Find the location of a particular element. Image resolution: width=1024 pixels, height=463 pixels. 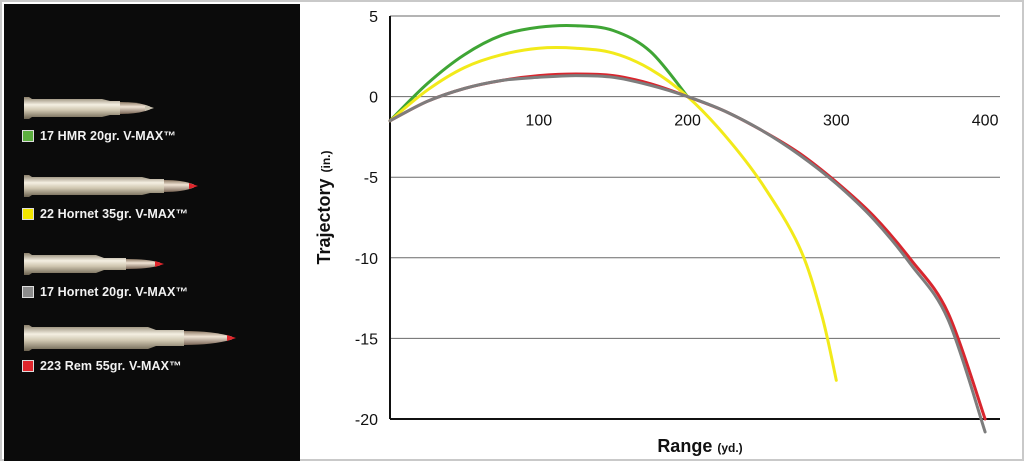

x-axis-title-text: Range is located at coordinates (684, 446).